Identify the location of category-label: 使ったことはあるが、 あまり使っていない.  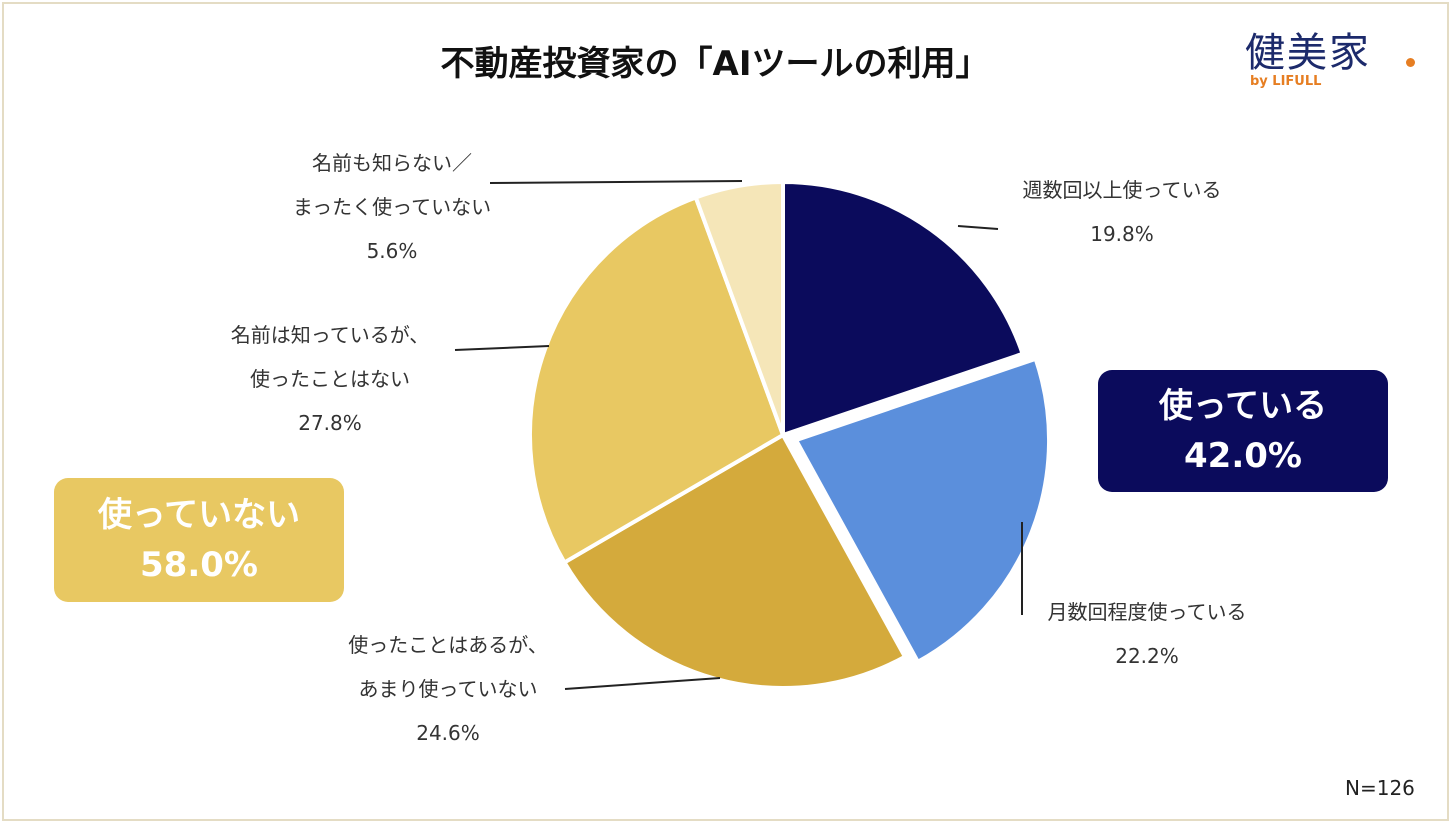
(448, 667).